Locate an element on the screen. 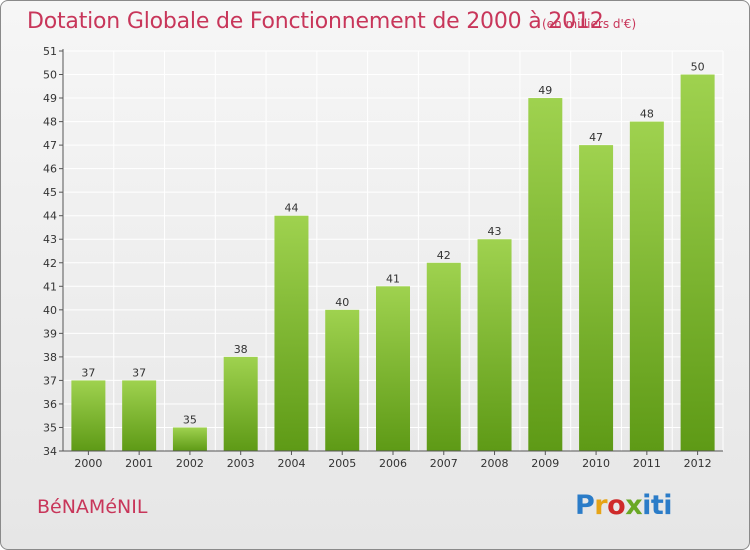  bar-value-label: 42 is located at coordinates (444, 255).